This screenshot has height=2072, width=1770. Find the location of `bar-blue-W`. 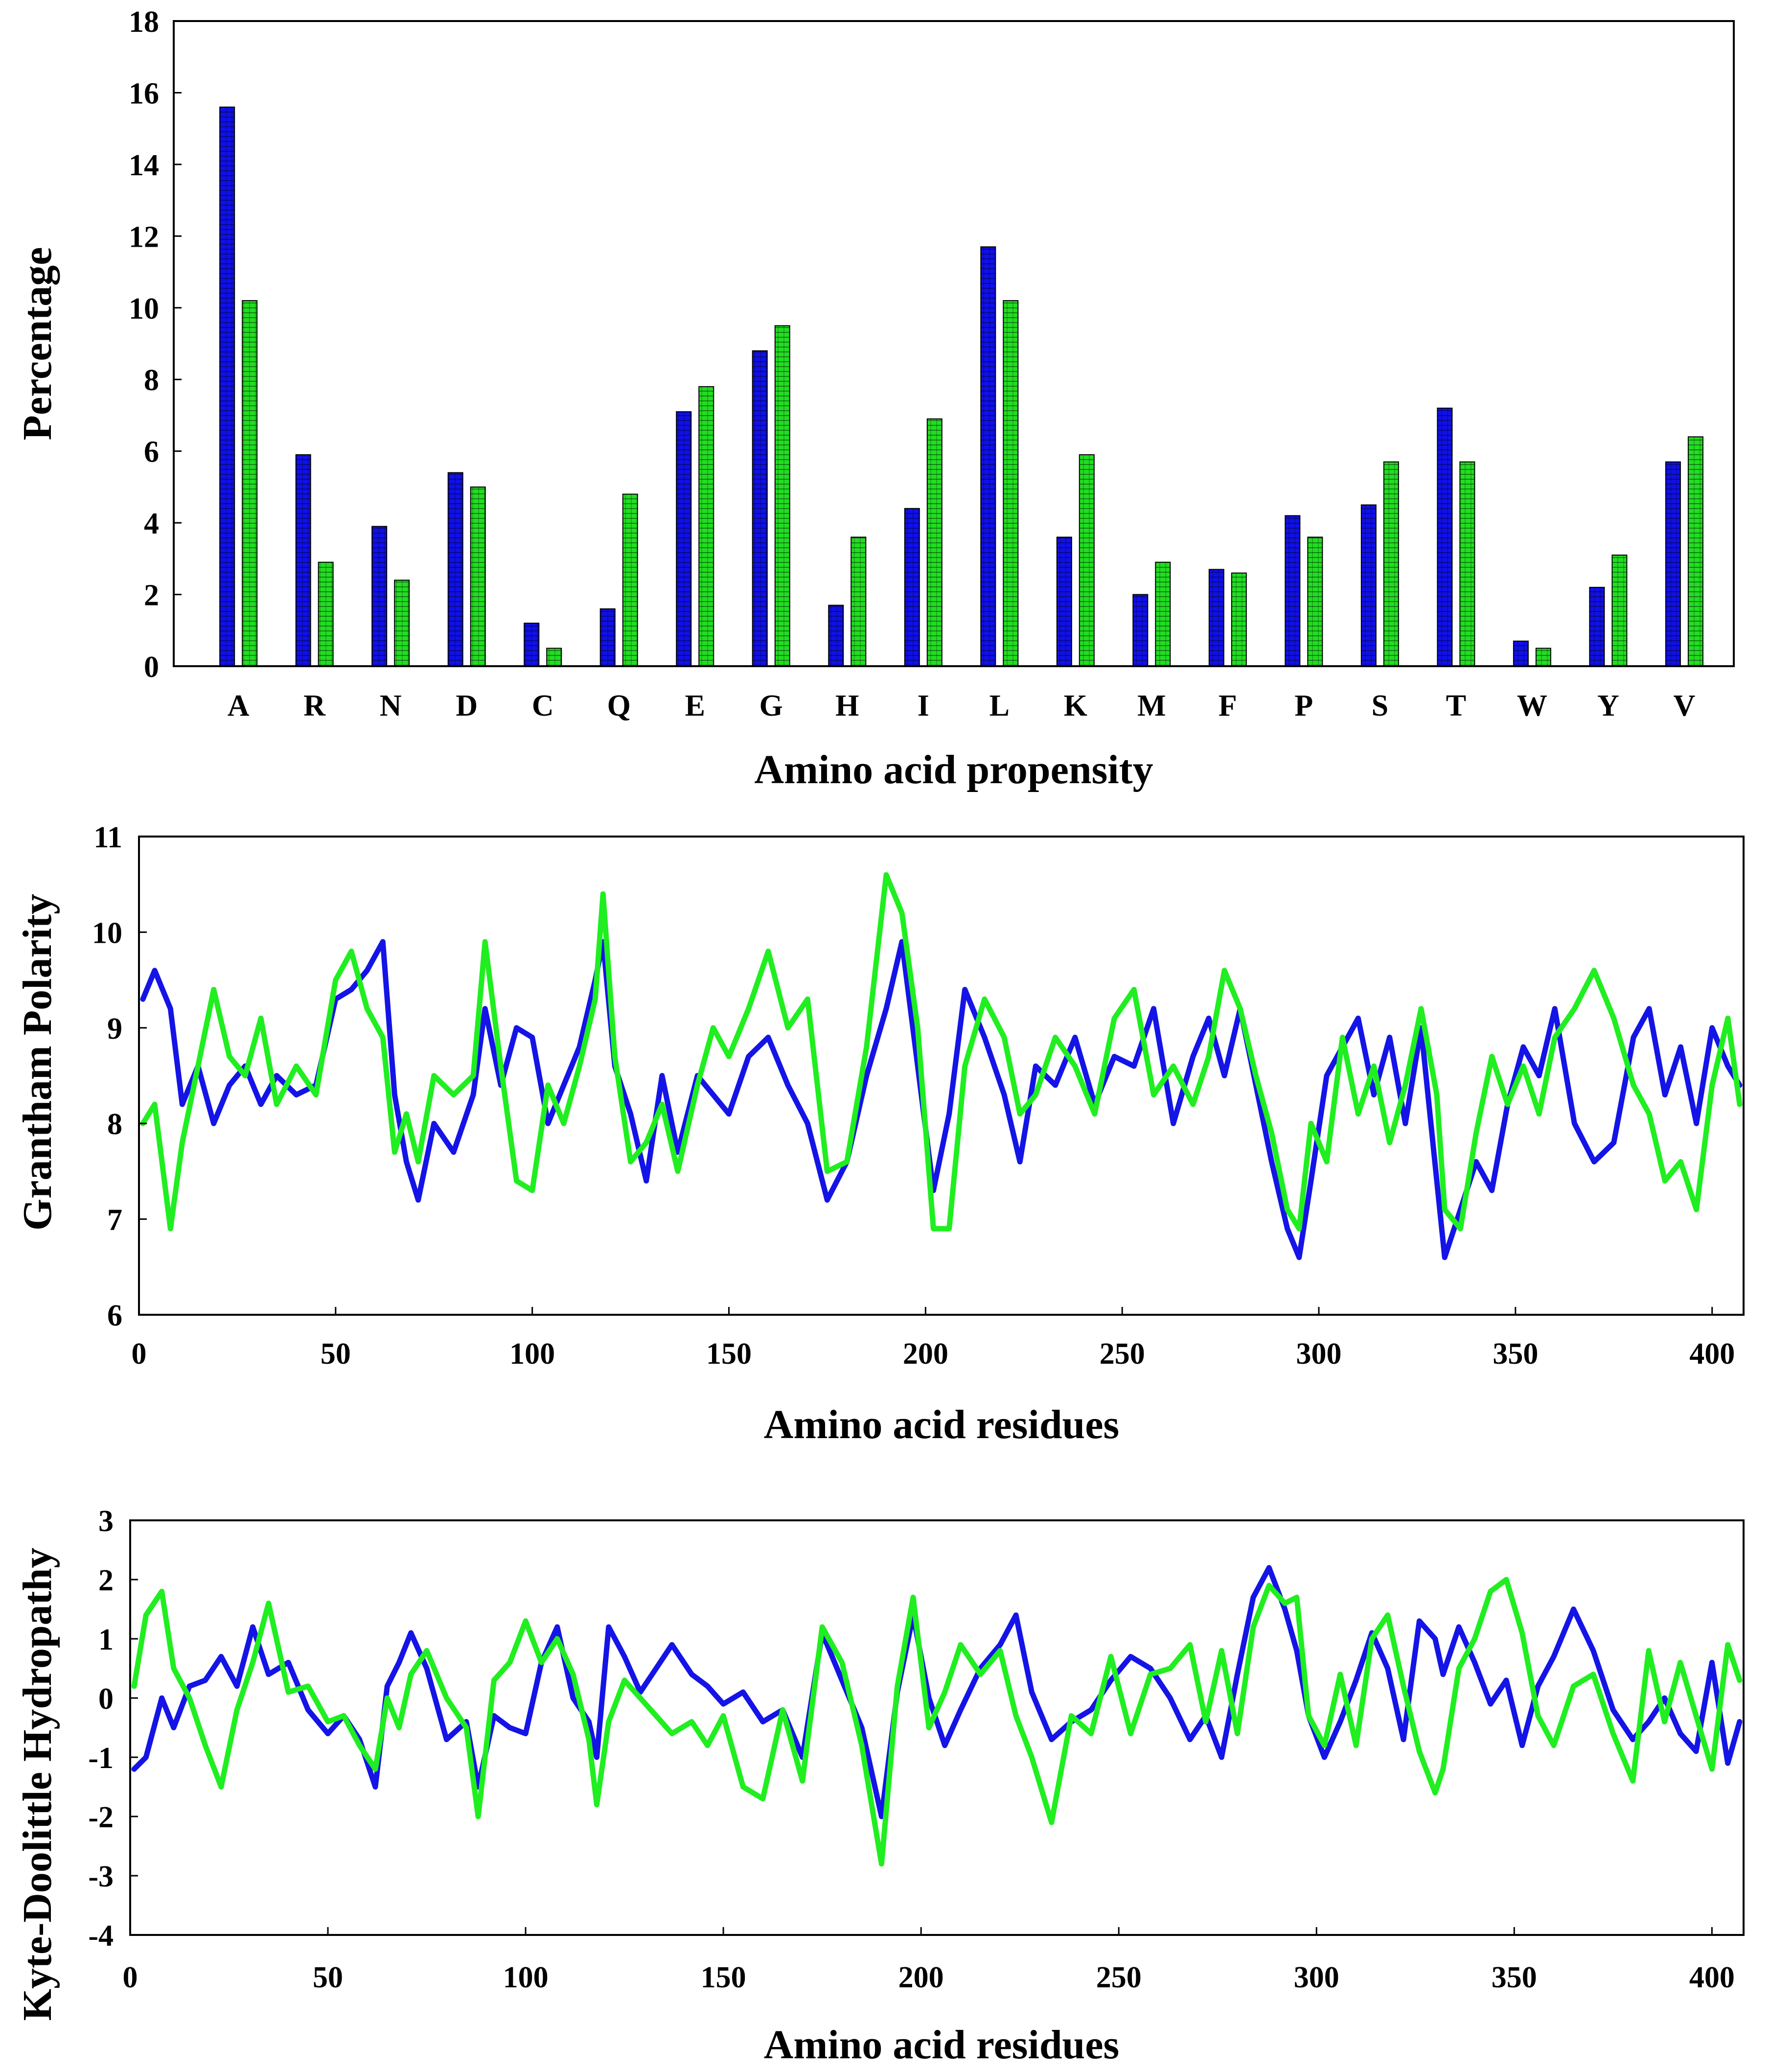

bar-blue-W is located at coordinates (1521, 653).